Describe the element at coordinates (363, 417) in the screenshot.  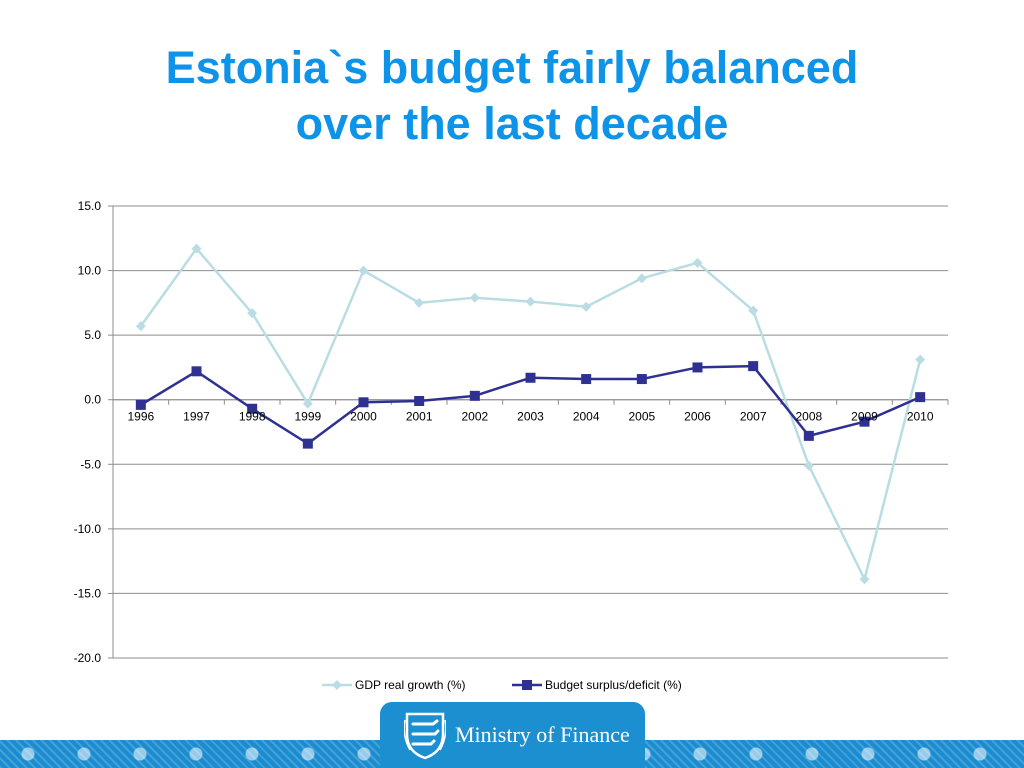
I see `x-tick-label: 2000` at that location.